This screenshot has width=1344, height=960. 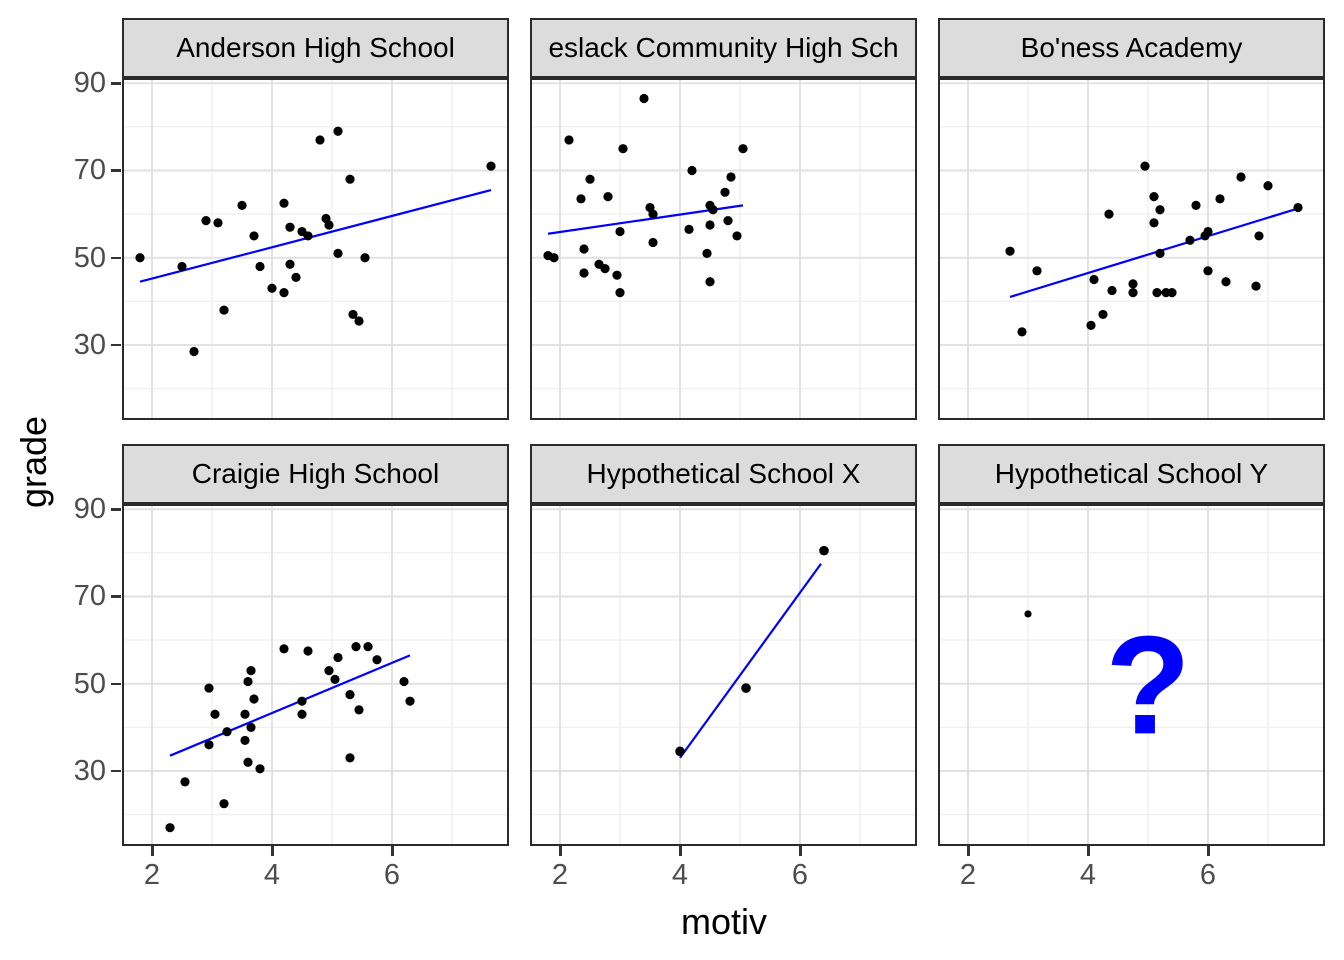 What do you see at coordinates (89, 170) in the screenshot?
I see `y-tick-label: 70` at bounding box center [89, 170].